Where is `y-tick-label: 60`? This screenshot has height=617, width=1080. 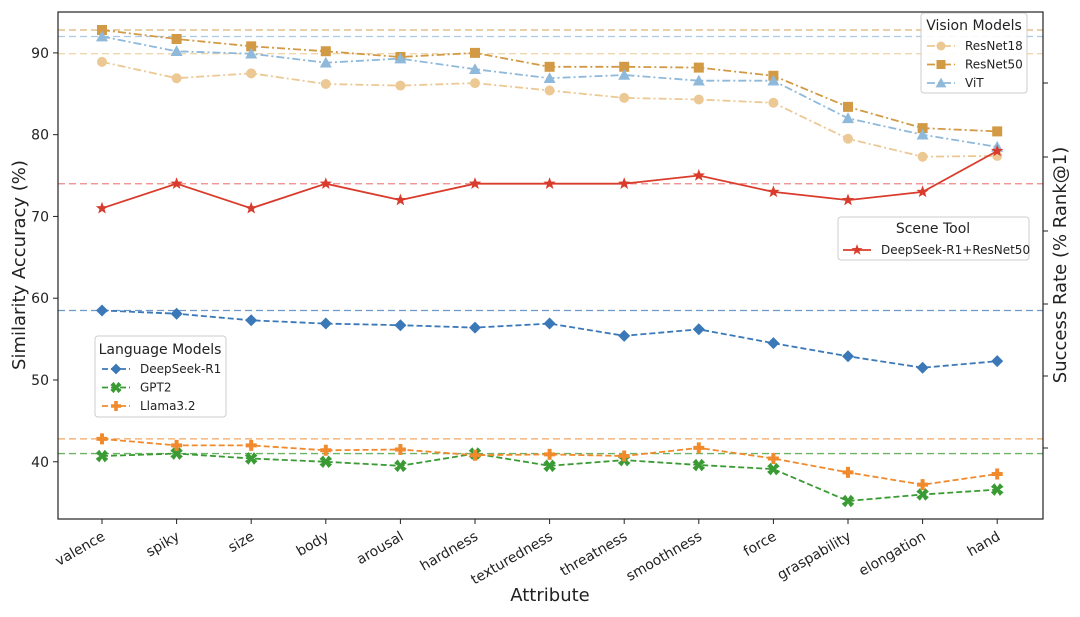 y-tick-label: 60 is located at coordinates (40, 299).